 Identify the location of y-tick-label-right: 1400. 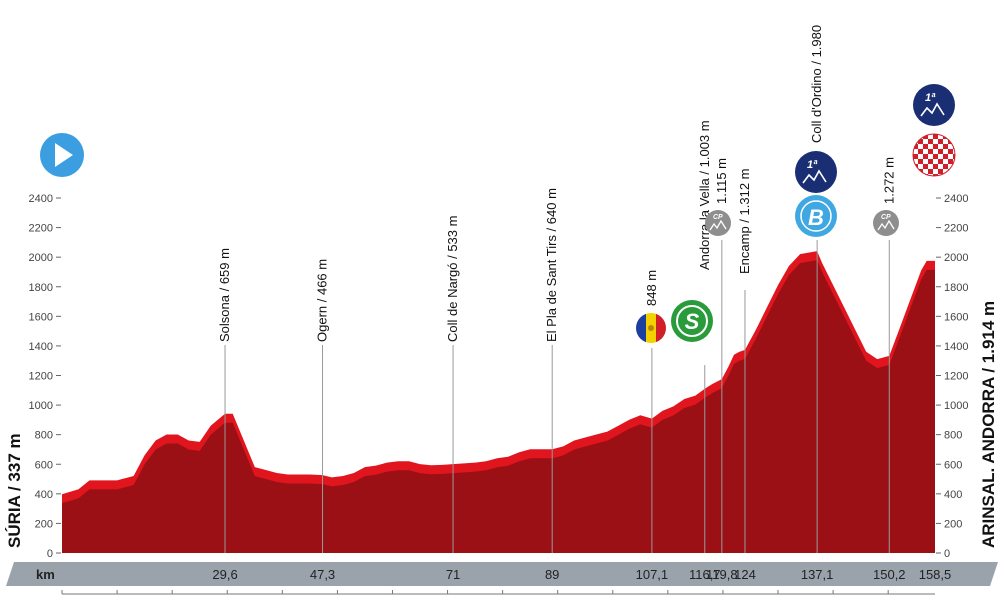
(956, 347).